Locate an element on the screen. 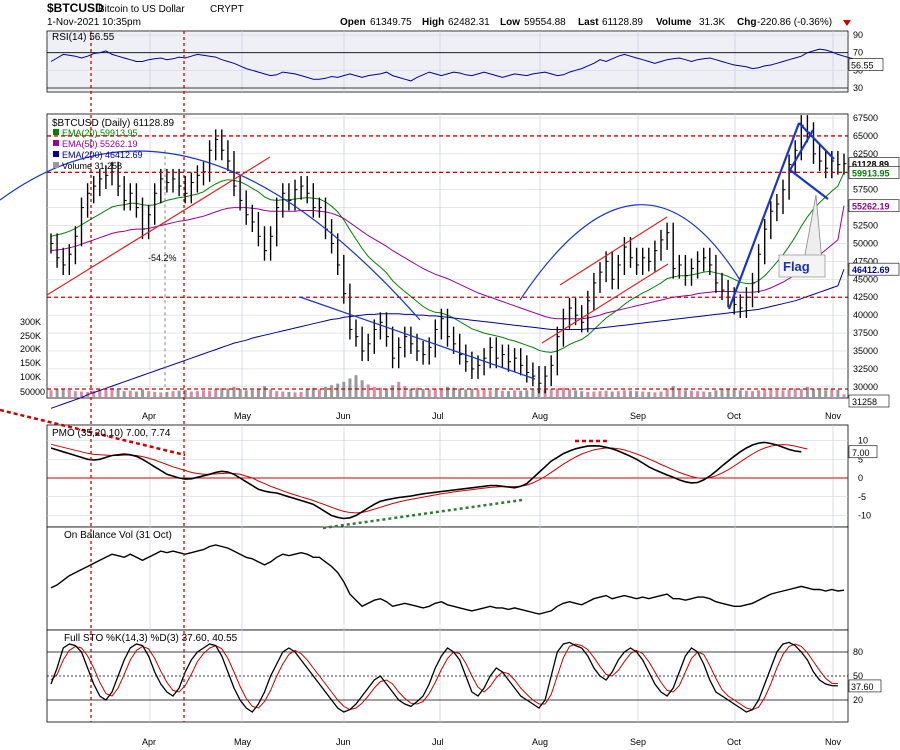 Image resolution: width=900 pixels, height=750 pixels. price-tick-label: 52500 is located at coordinates (865, 226).